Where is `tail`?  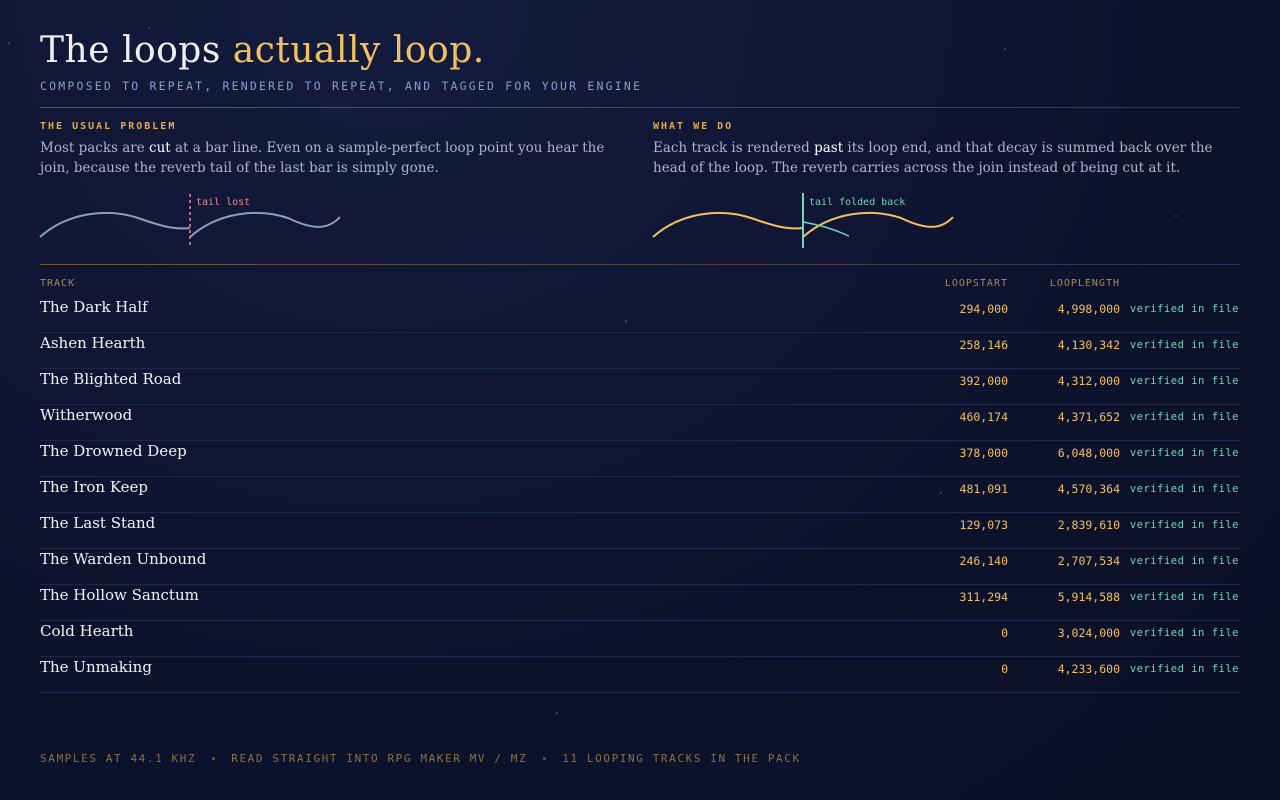
tail is located at coordinates (826, 229).